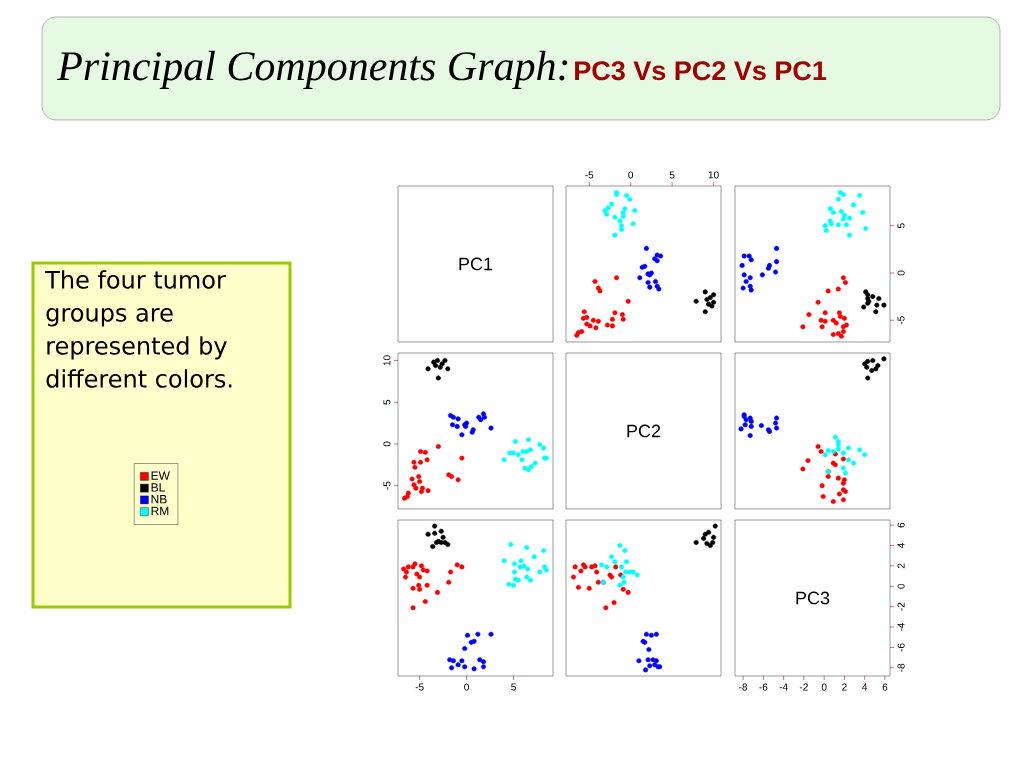  What do you see at coordinates (312, 69) in the screenshot?
I see `text: Principal Components Graph:` at bounding box center [312, 69].